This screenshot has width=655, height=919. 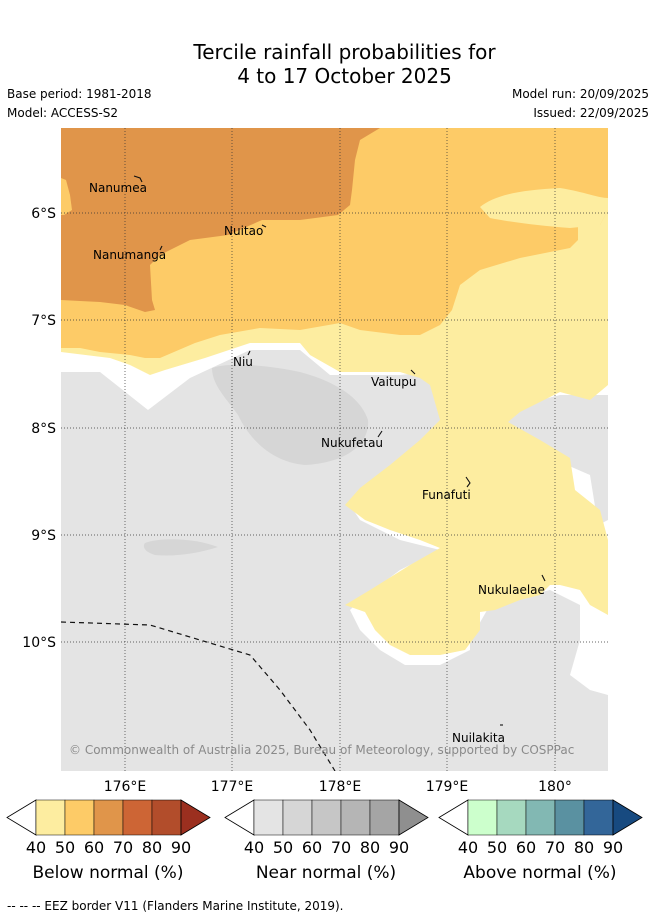 I want to click on place-label: Nuilakita, so click(x=478, y=738).